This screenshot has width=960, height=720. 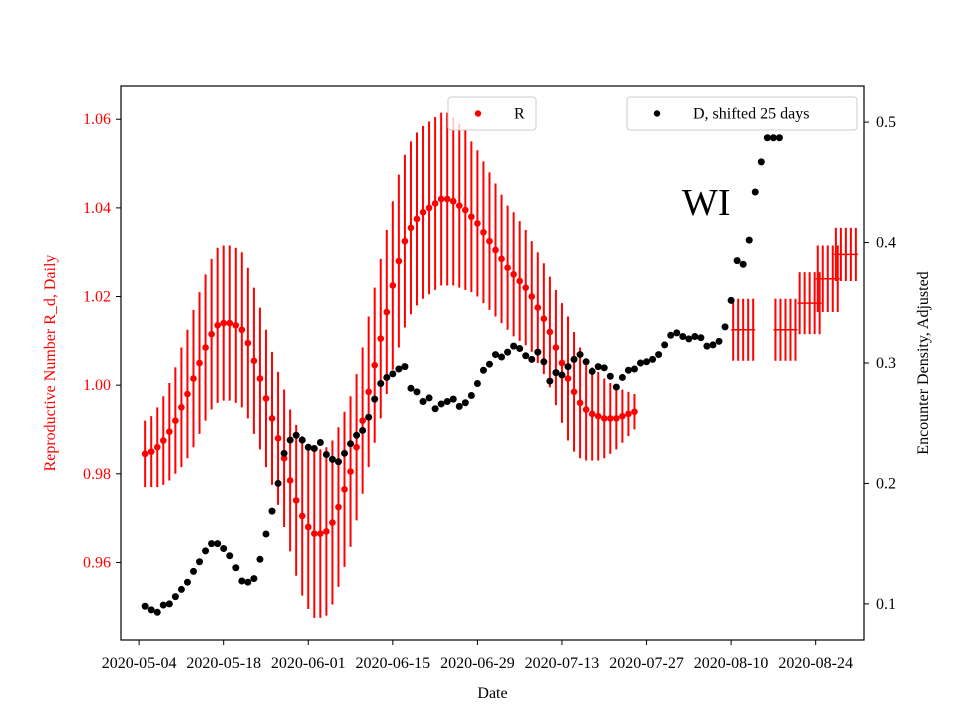 I want to click on left-y-tick-label: 0.98, so click(x=97, y=474).